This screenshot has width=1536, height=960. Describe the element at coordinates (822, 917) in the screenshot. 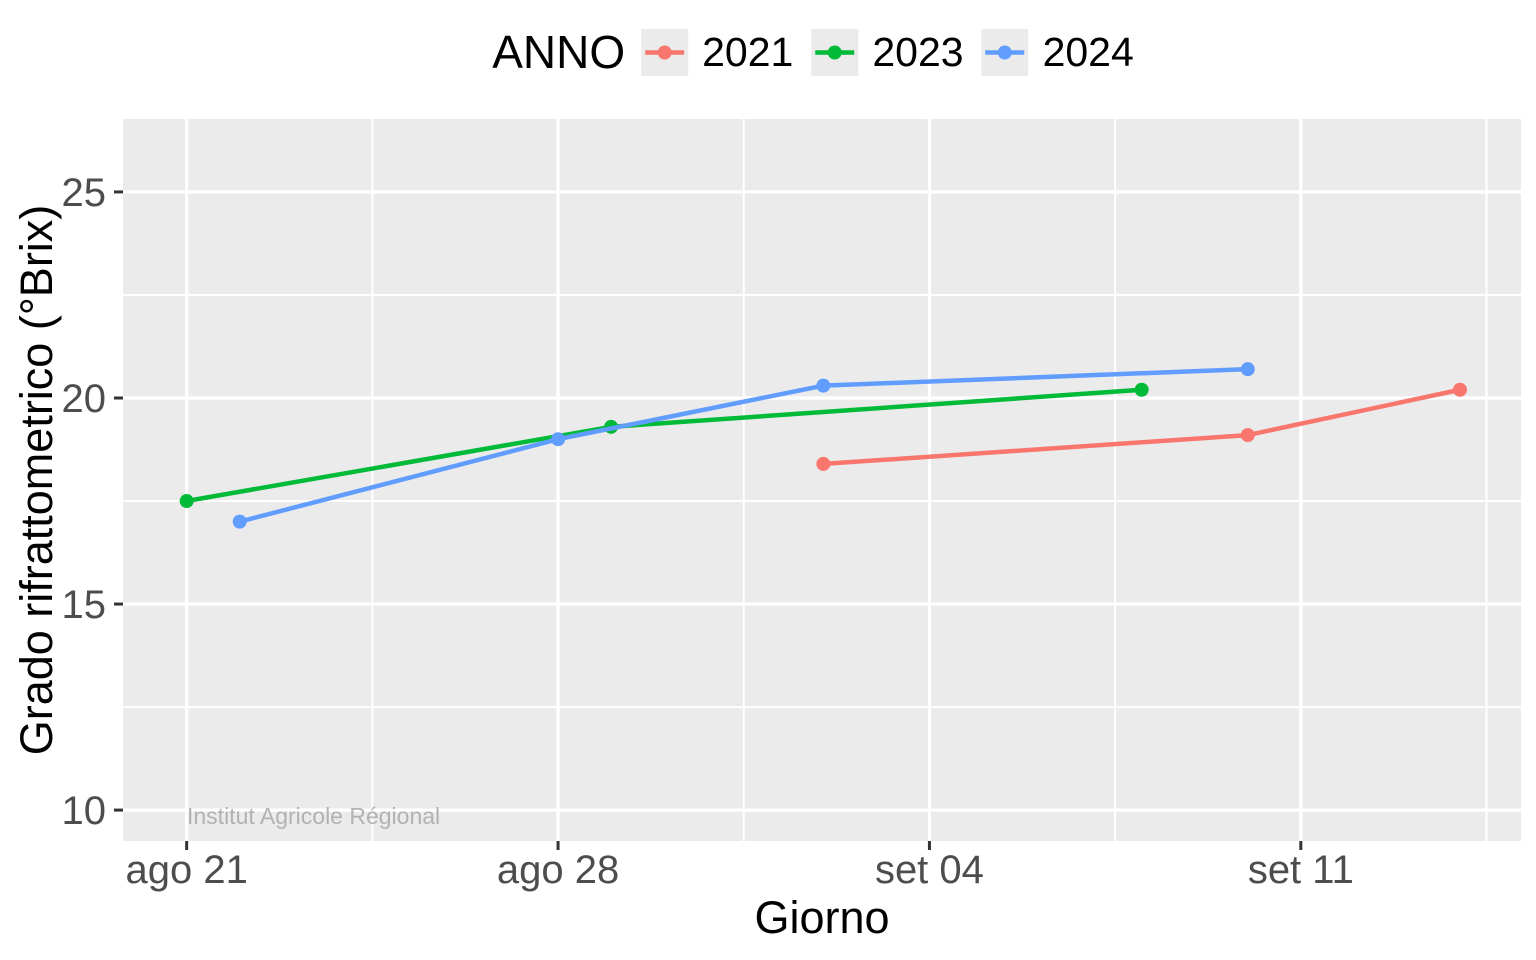

I see `x-axis-title: Giorno` at that location.